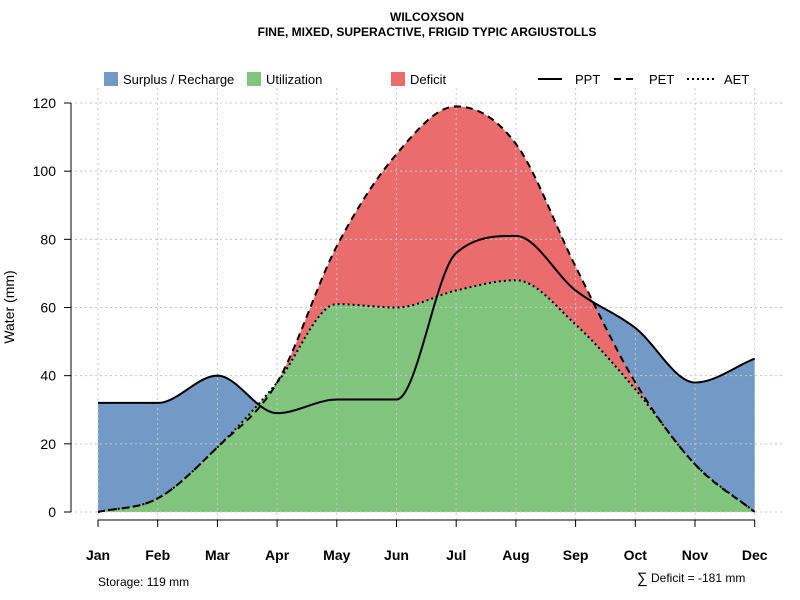 The height and width of the screenshot is (600, 800). What do you see at coordinates (456, 555) in the screenshot?
I see `x-tick-label: Jul` at bounding box center [456, 555].